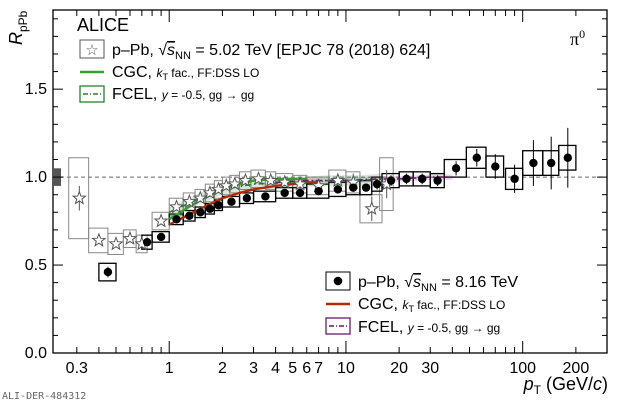 The image size is (620, 403). What do you see at coordinates (222, 368) in the screenshot?
I see `x-tick-label: 2` at bounding box center [222, 368].